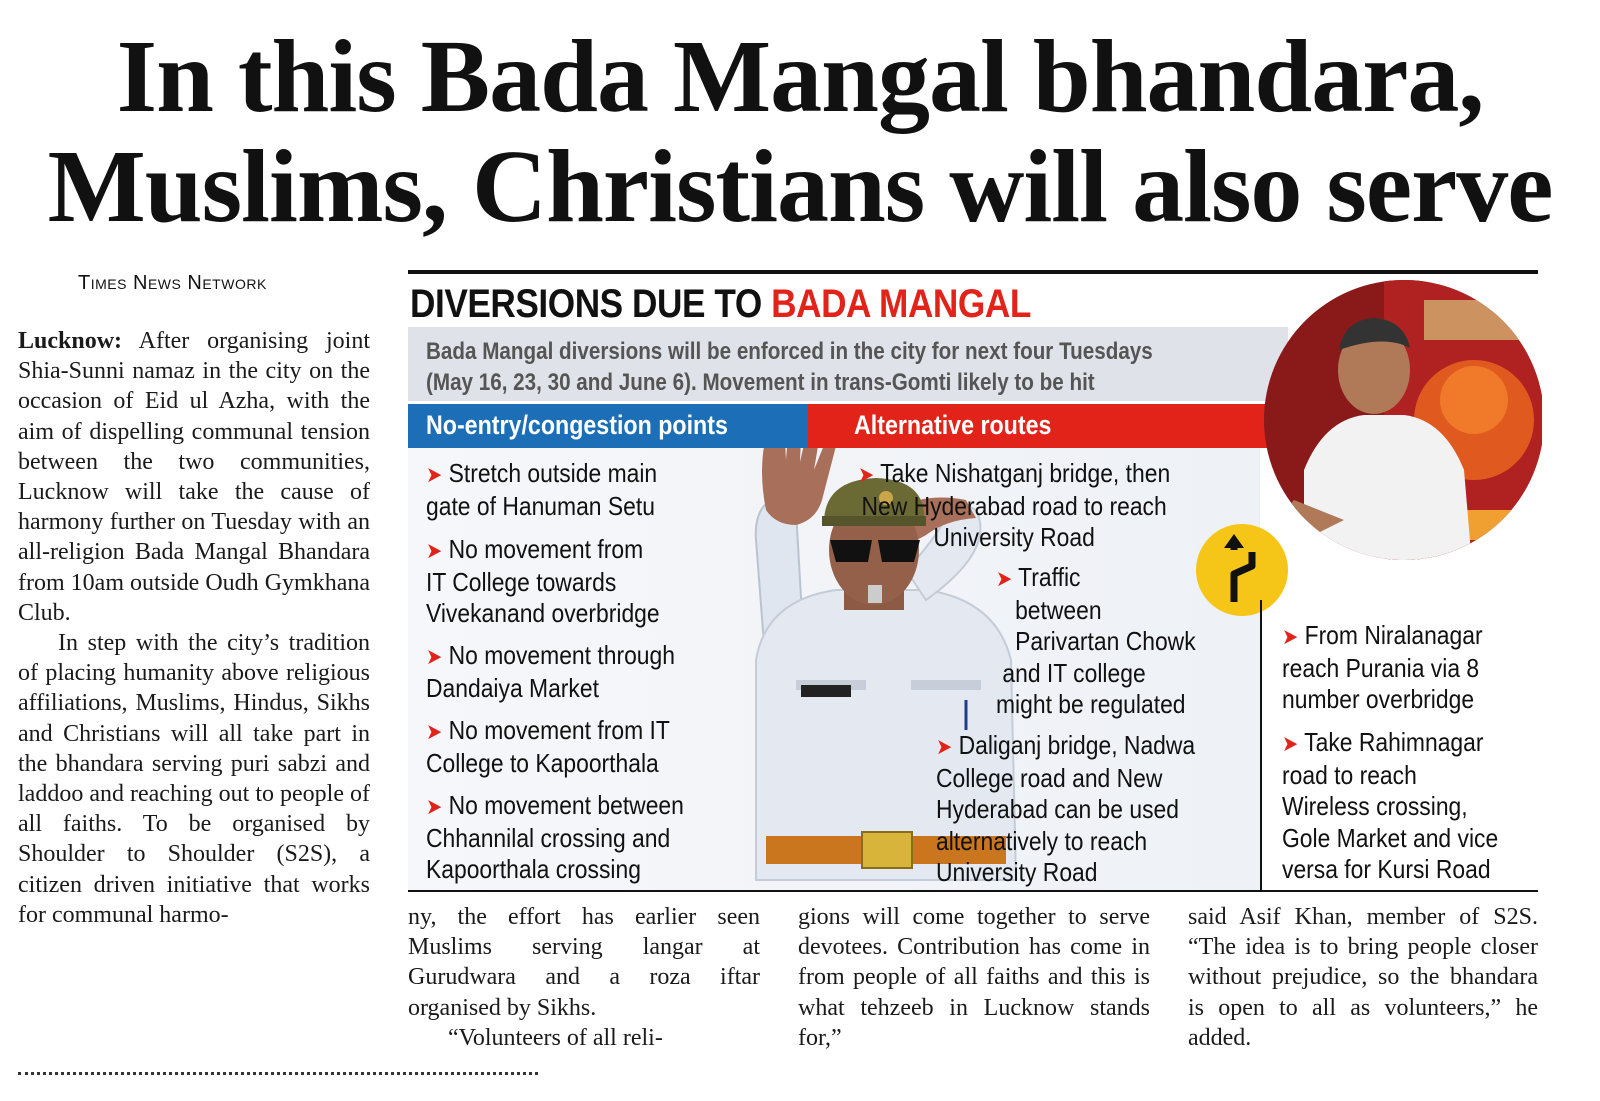 The height and width of the screenshot is (1101, 1600). What do you see at coordinates (1393, 635) in the screenshot?
I see `route-text: From Niralanagar` at bounding box center [1393, 635].